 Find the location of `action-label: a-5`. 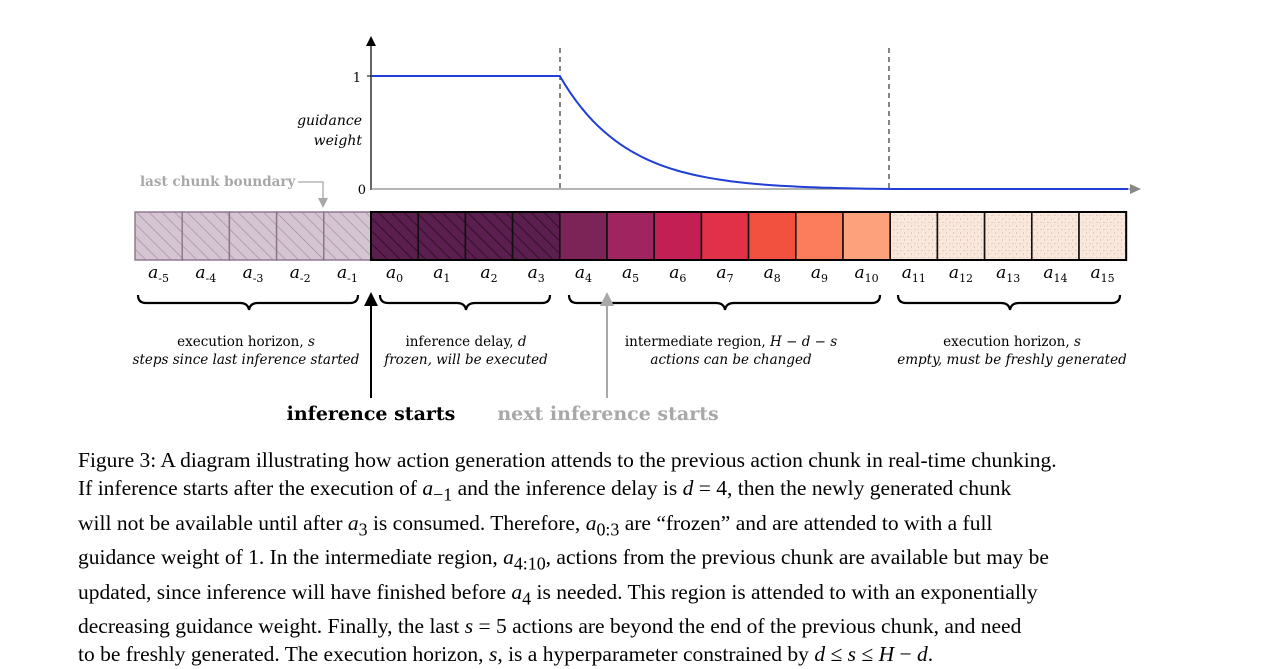

action-label: a-5 is located at coordinates (158, 274).